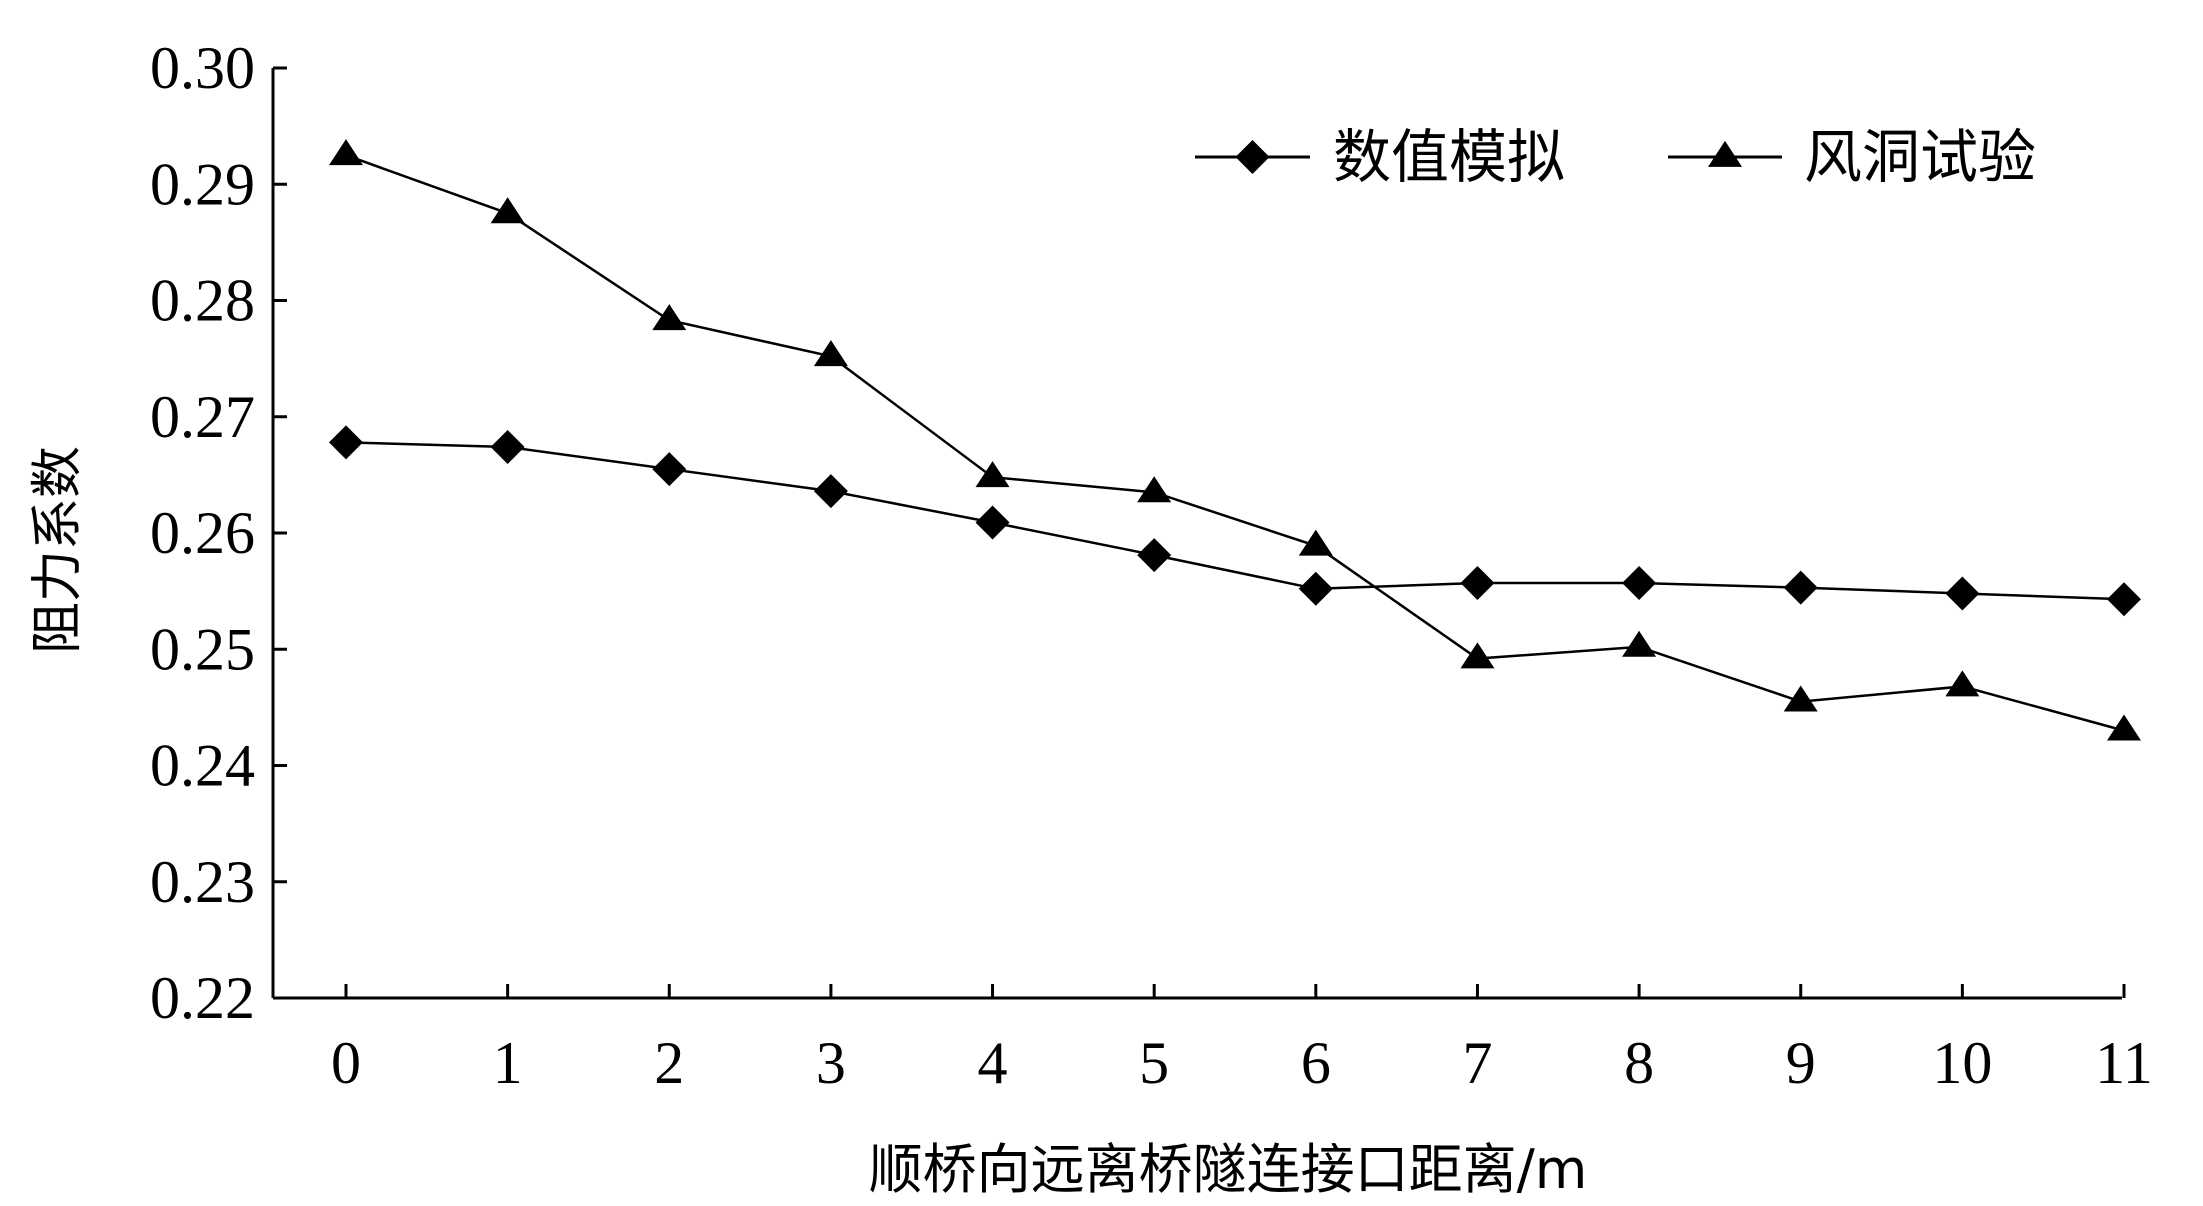 The width and height of the screenshot is (2203, 1206). What do you see at coordinates (1228, 1169) in the screenshot?
I see `x-axis-label: 顺桥向远离桥隧连接口距离/m` at bounding box center [1228, 1169].